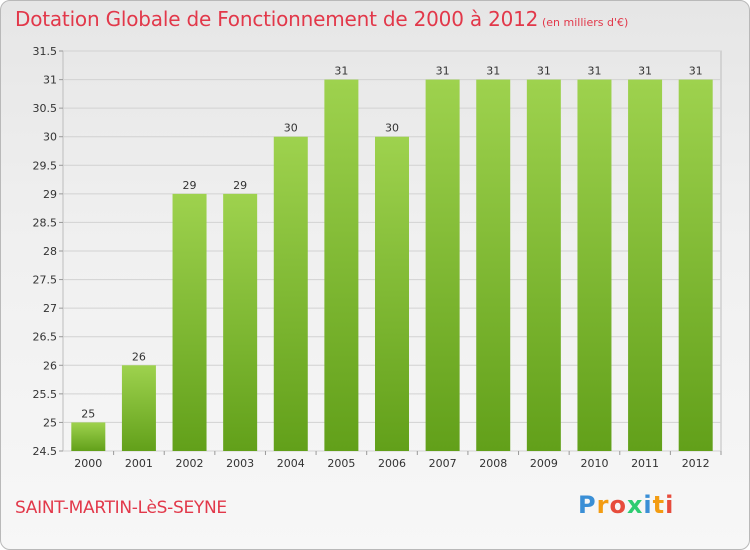 This screenshot has width=750, height=550. Describe the element at coordinates (291, 463) in the screenshot. I see `x-tick-label: 2004` at that location.